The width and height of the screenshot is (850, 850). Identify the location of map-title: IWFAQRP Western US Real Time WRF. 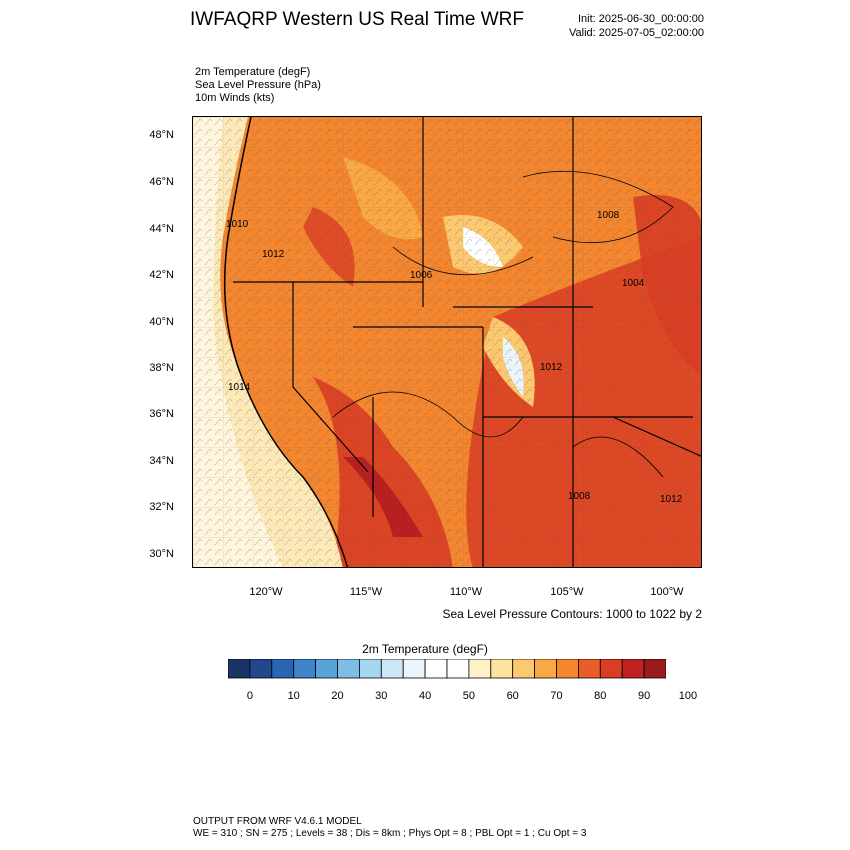
(357, 19).